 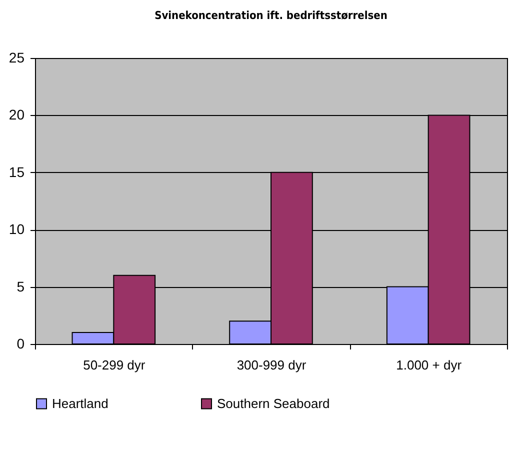 I want to click on x-tick-label: 300-999 dyr, so click(x=271, y=365).